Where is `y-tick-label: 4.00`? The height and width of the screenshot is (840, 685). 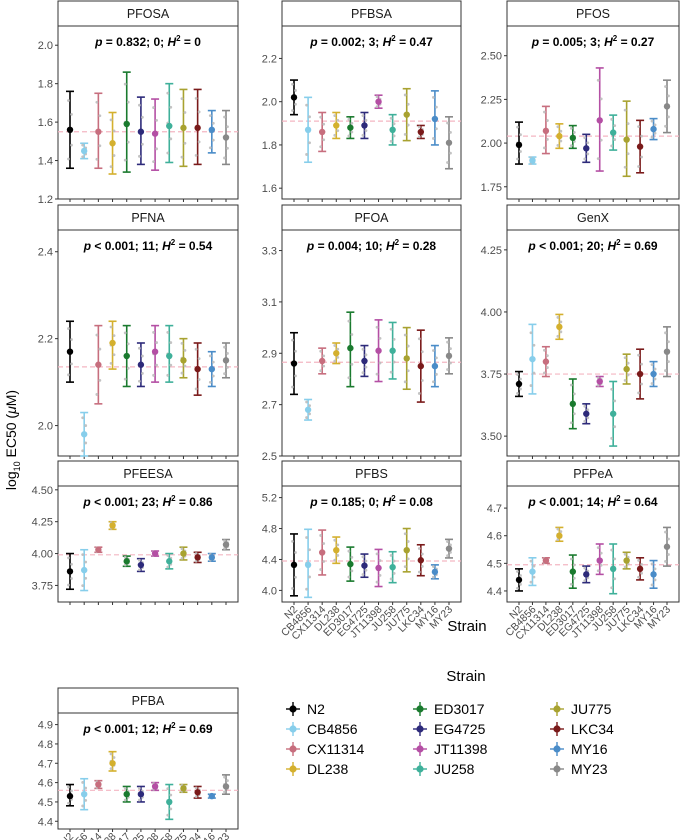 y-tick-label: 4.00 is located at coordinates (42, 555).